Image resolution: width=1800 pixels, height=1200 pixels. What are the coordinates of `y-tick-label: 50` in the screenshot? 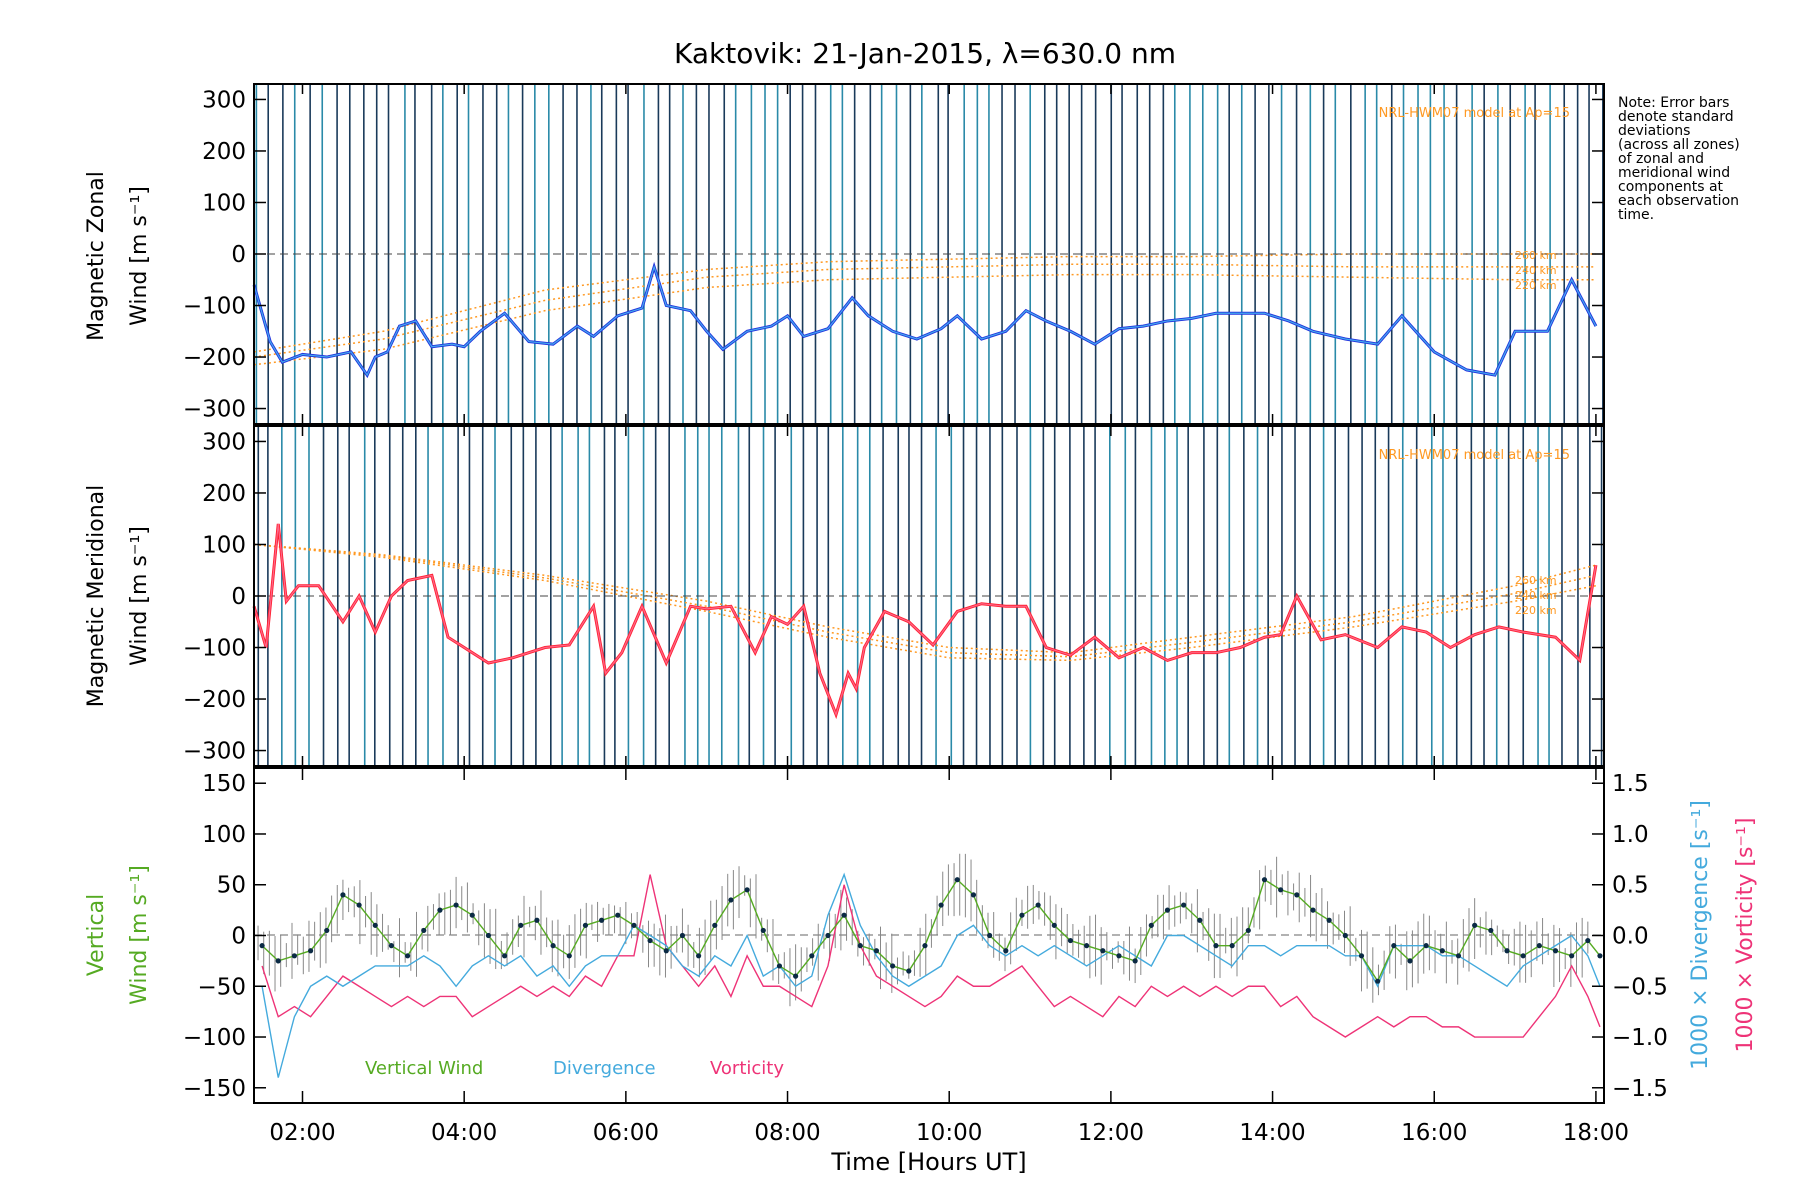 It's located at (231, 886).